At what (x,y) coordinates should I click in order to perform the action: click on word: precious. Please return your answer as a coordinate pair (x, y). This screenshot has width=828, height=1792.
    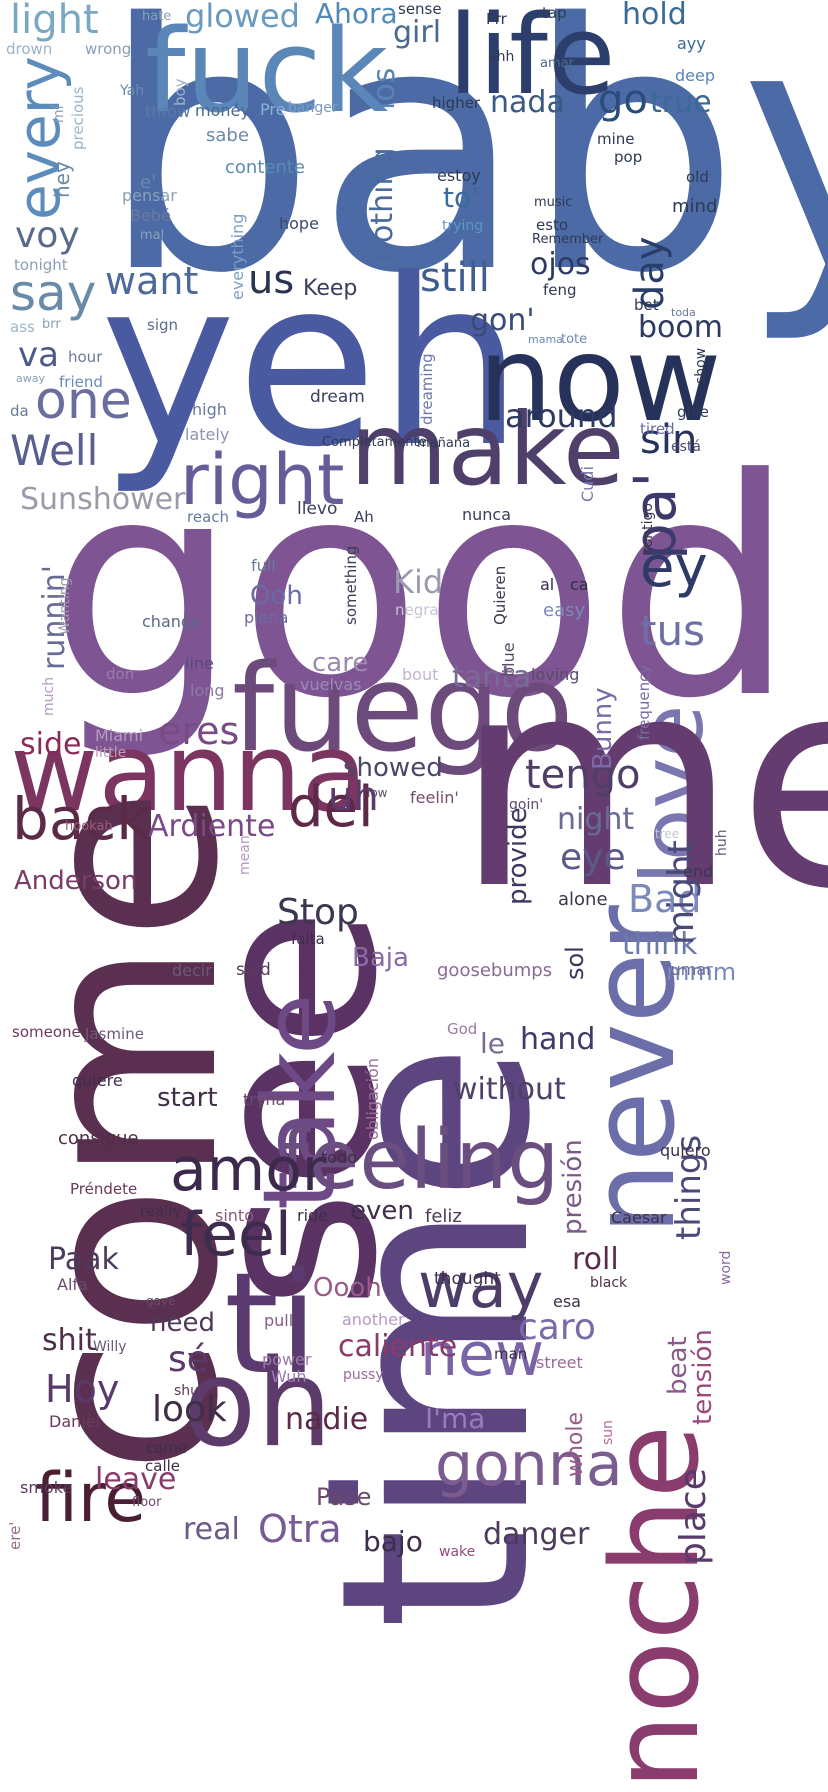
    Looking at the image, I should click on (78, 118).